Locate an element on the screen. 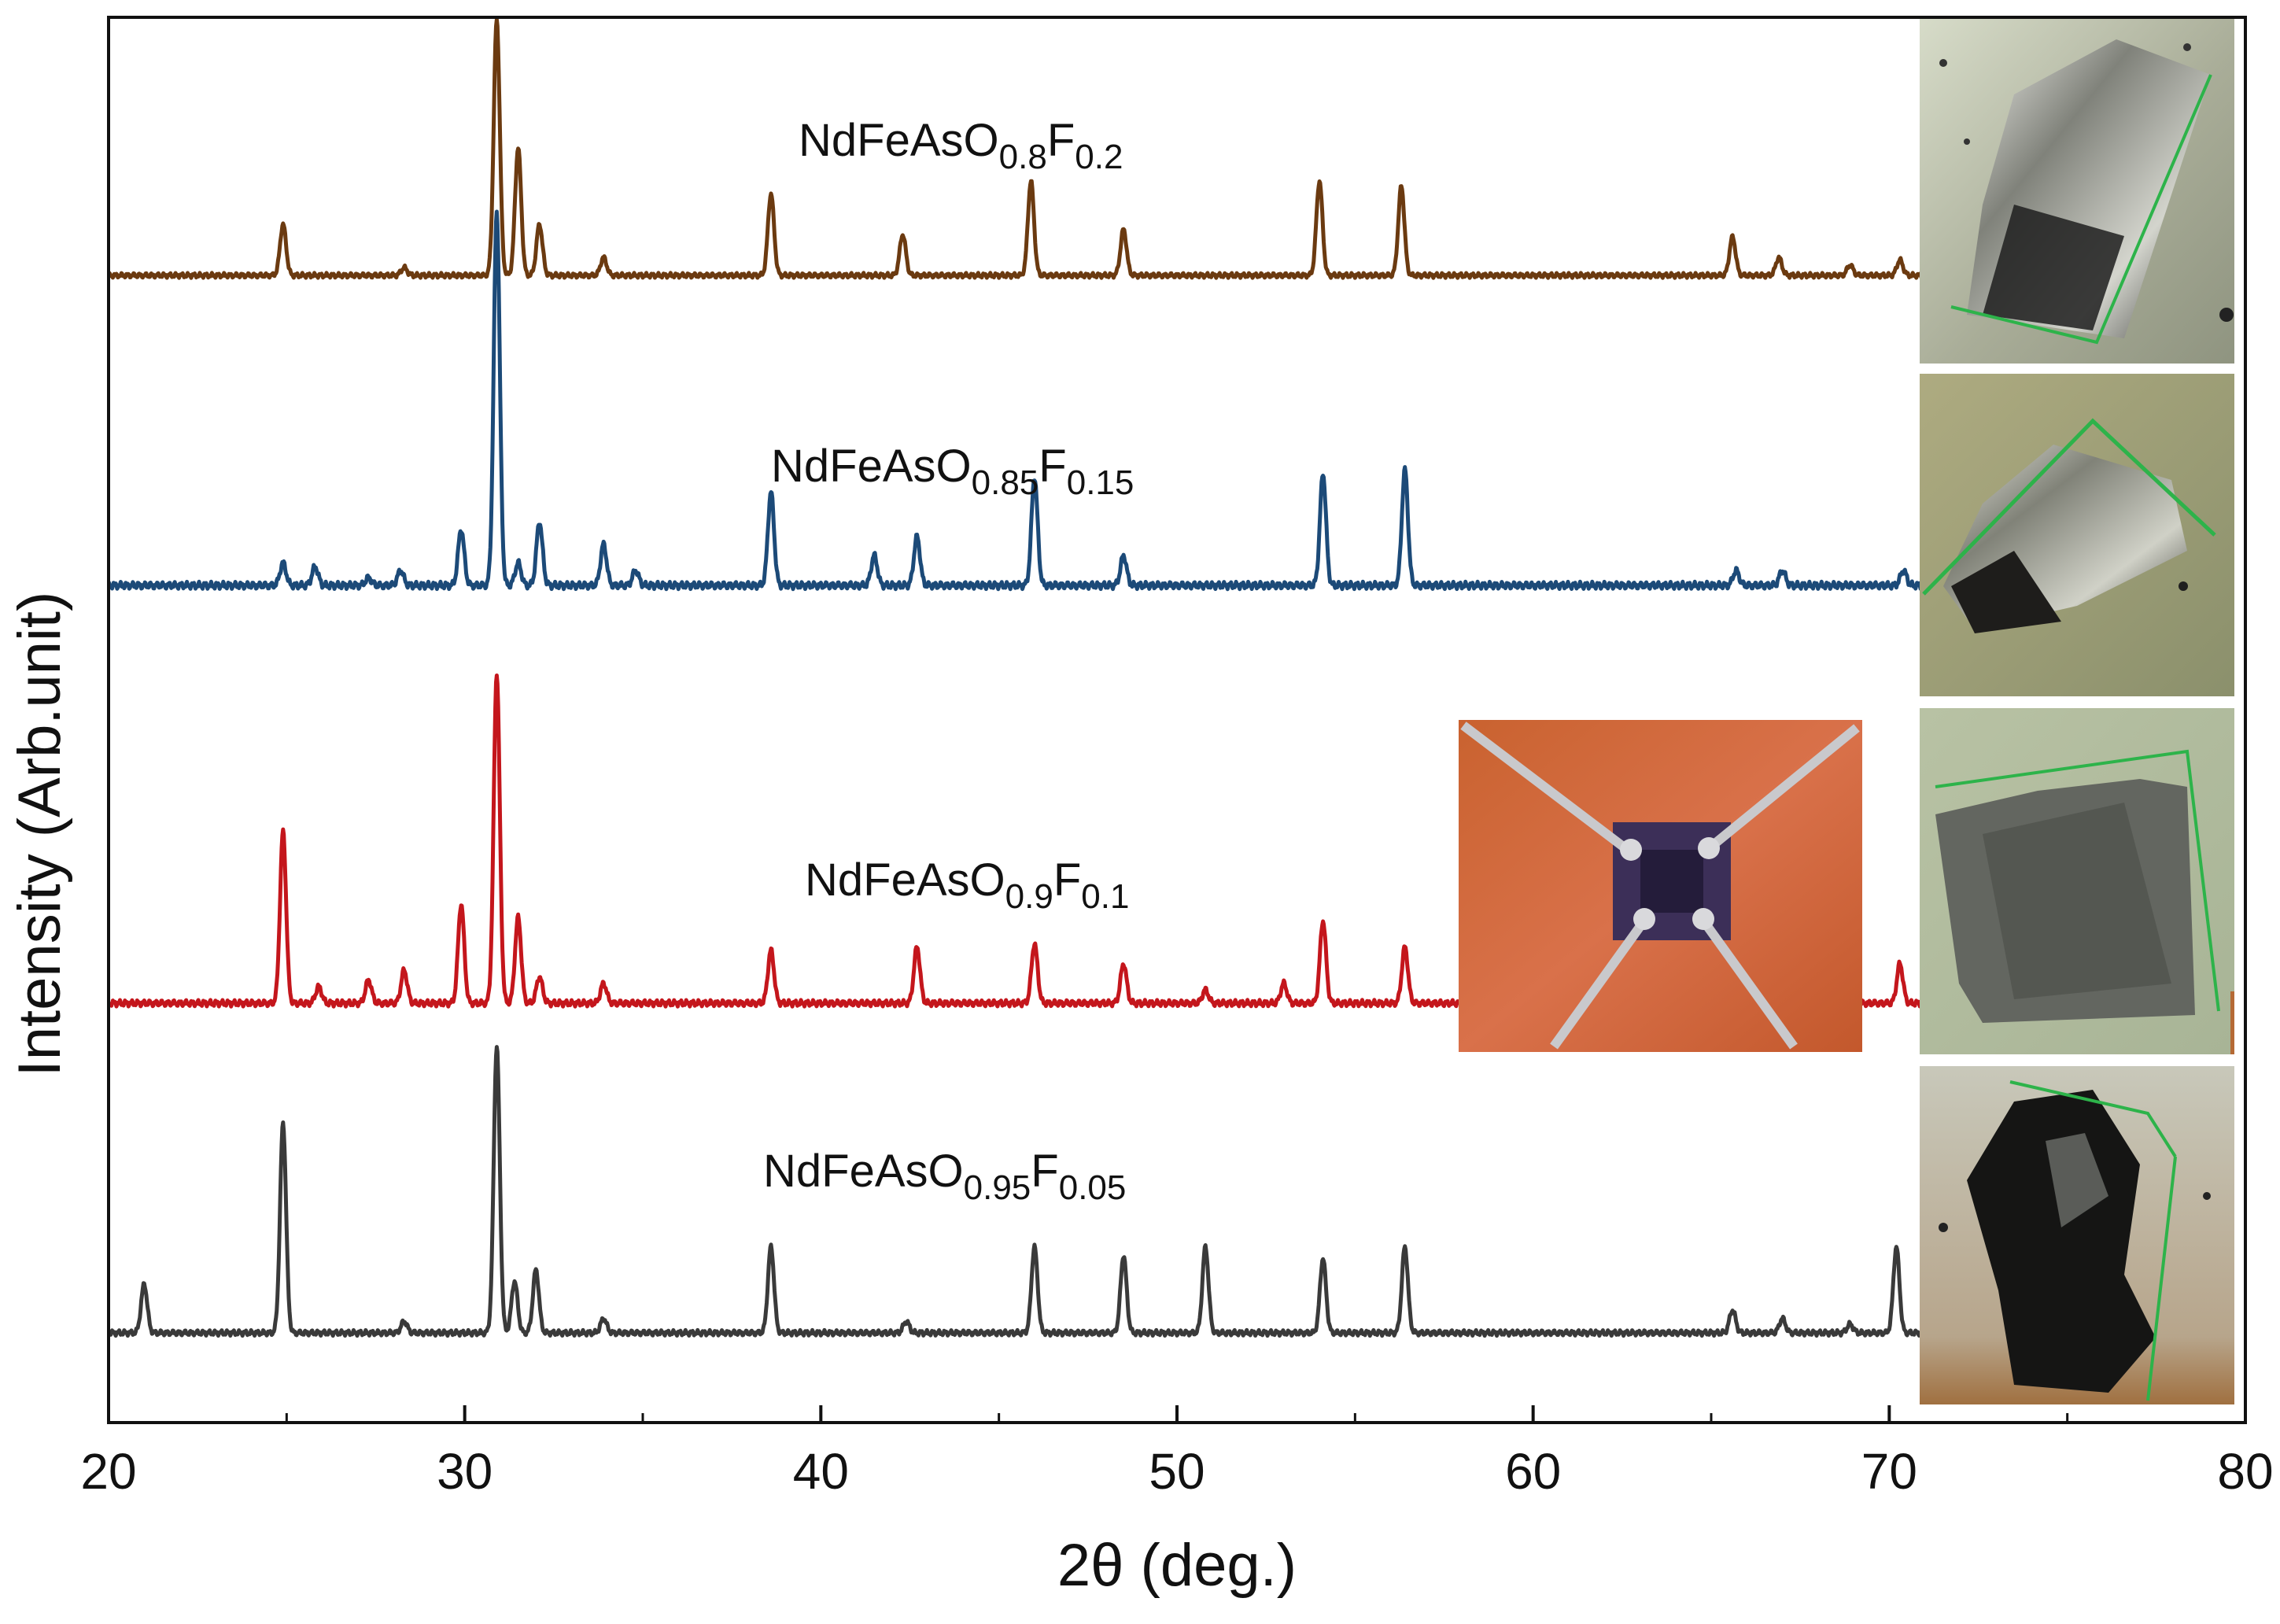 The width and height of the screenshot is (2280, 1624). crystal-photo-x015 is located at coordinates (2077, 535).